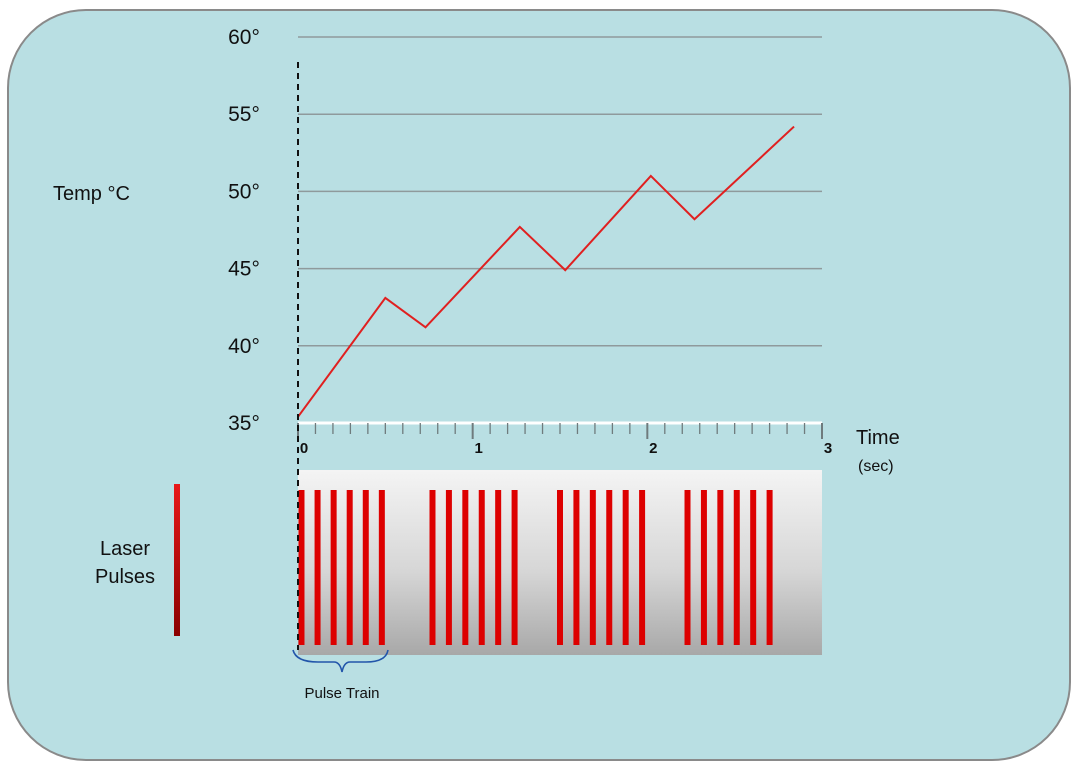 The width and height of the screenshot is (1078, 774). What do you see at coordinates (564, 439) in the screenshot?
I see `x-axis: 0 1 2 3` at bounding box center [564, 439].